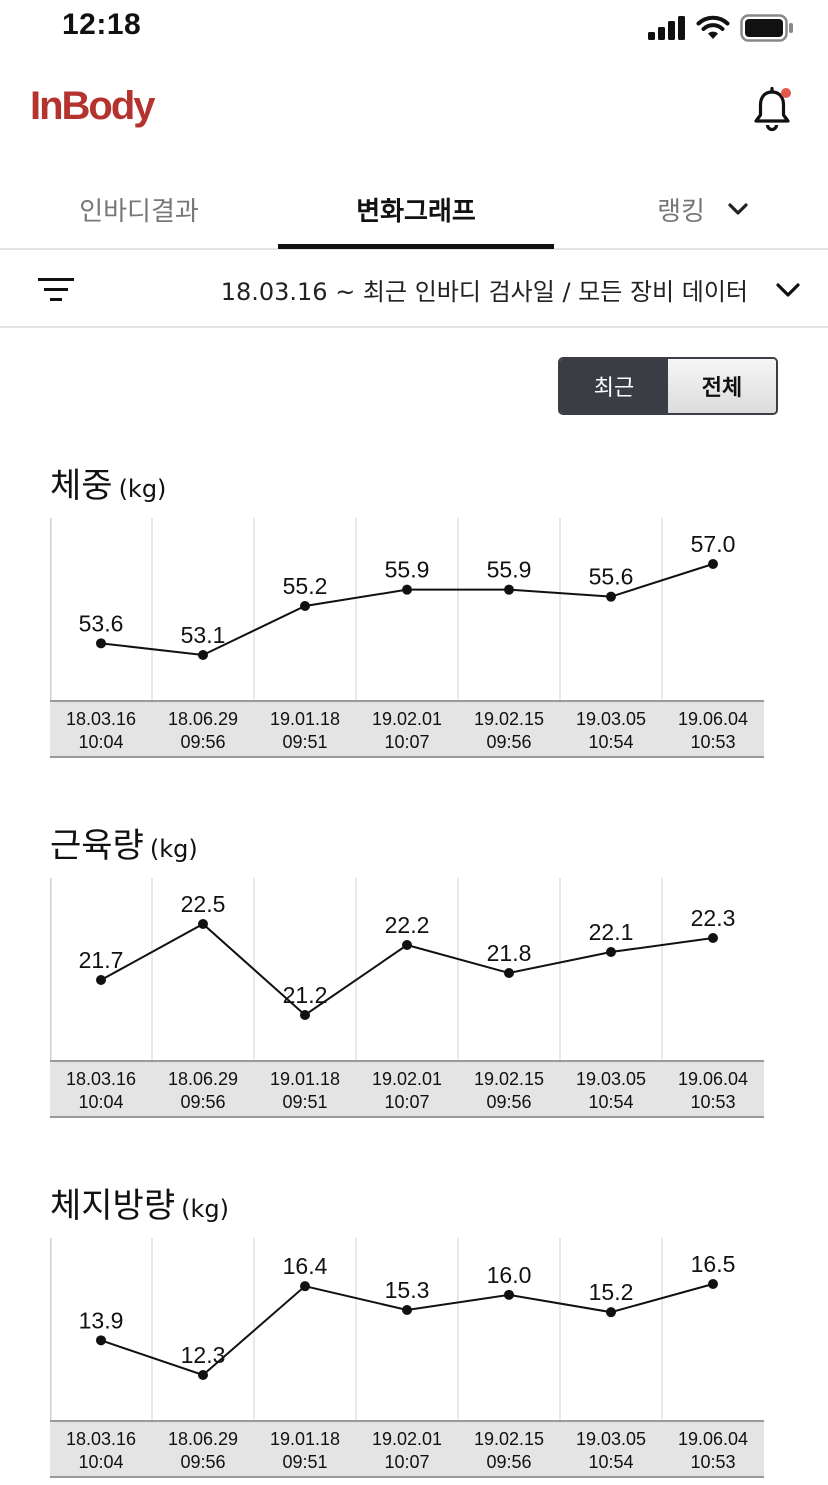 This screenshot has height=1485, width=828. I want to click on notification-dot, so click(786, 93).